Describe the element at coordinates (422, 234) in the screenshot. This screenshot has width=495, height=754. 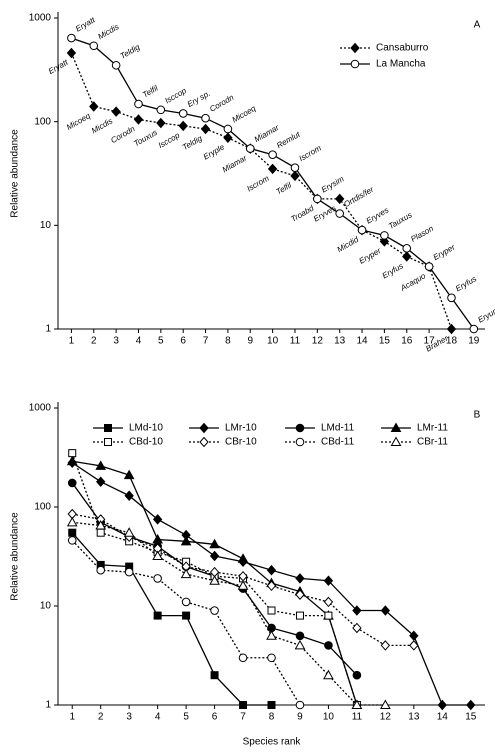
I see `point-label: Plason` at that location.